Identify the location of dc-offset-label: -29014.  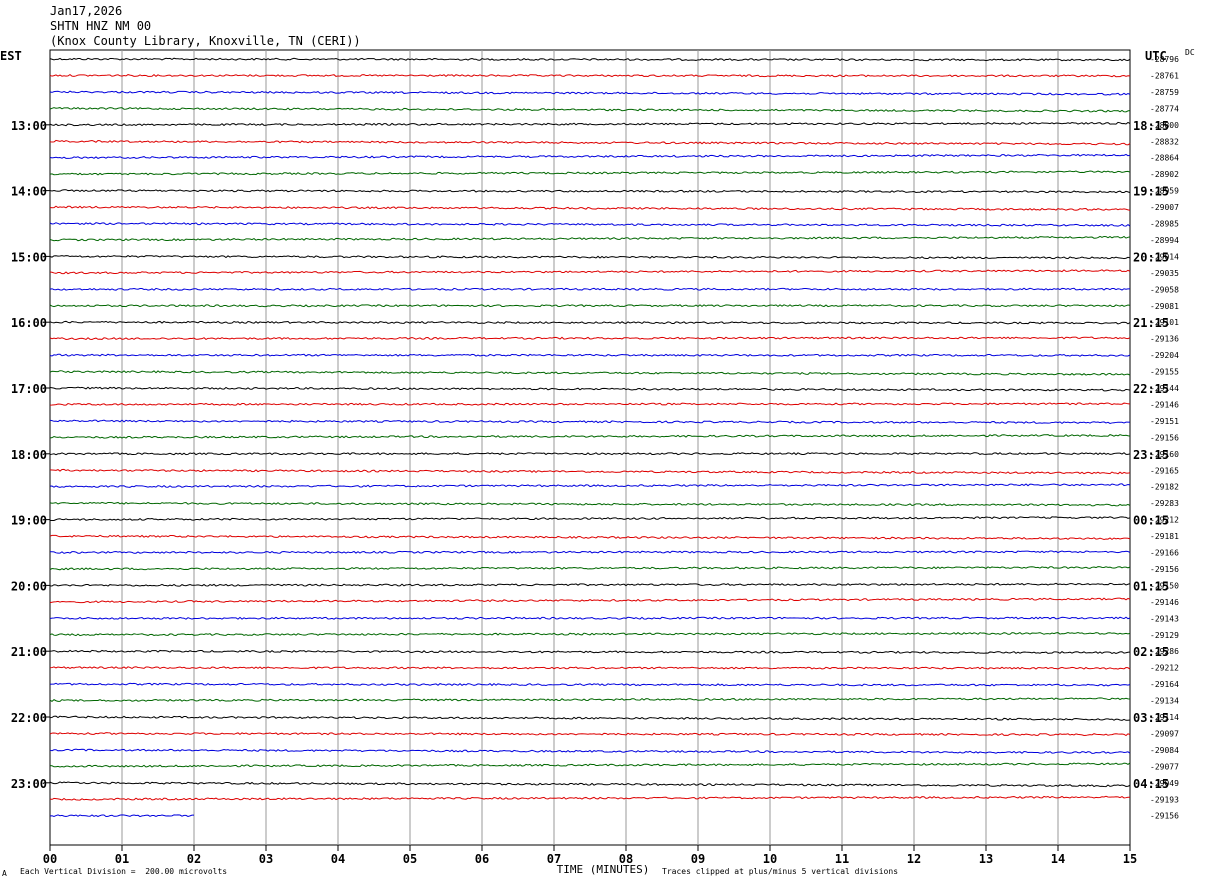
(1164, 256).